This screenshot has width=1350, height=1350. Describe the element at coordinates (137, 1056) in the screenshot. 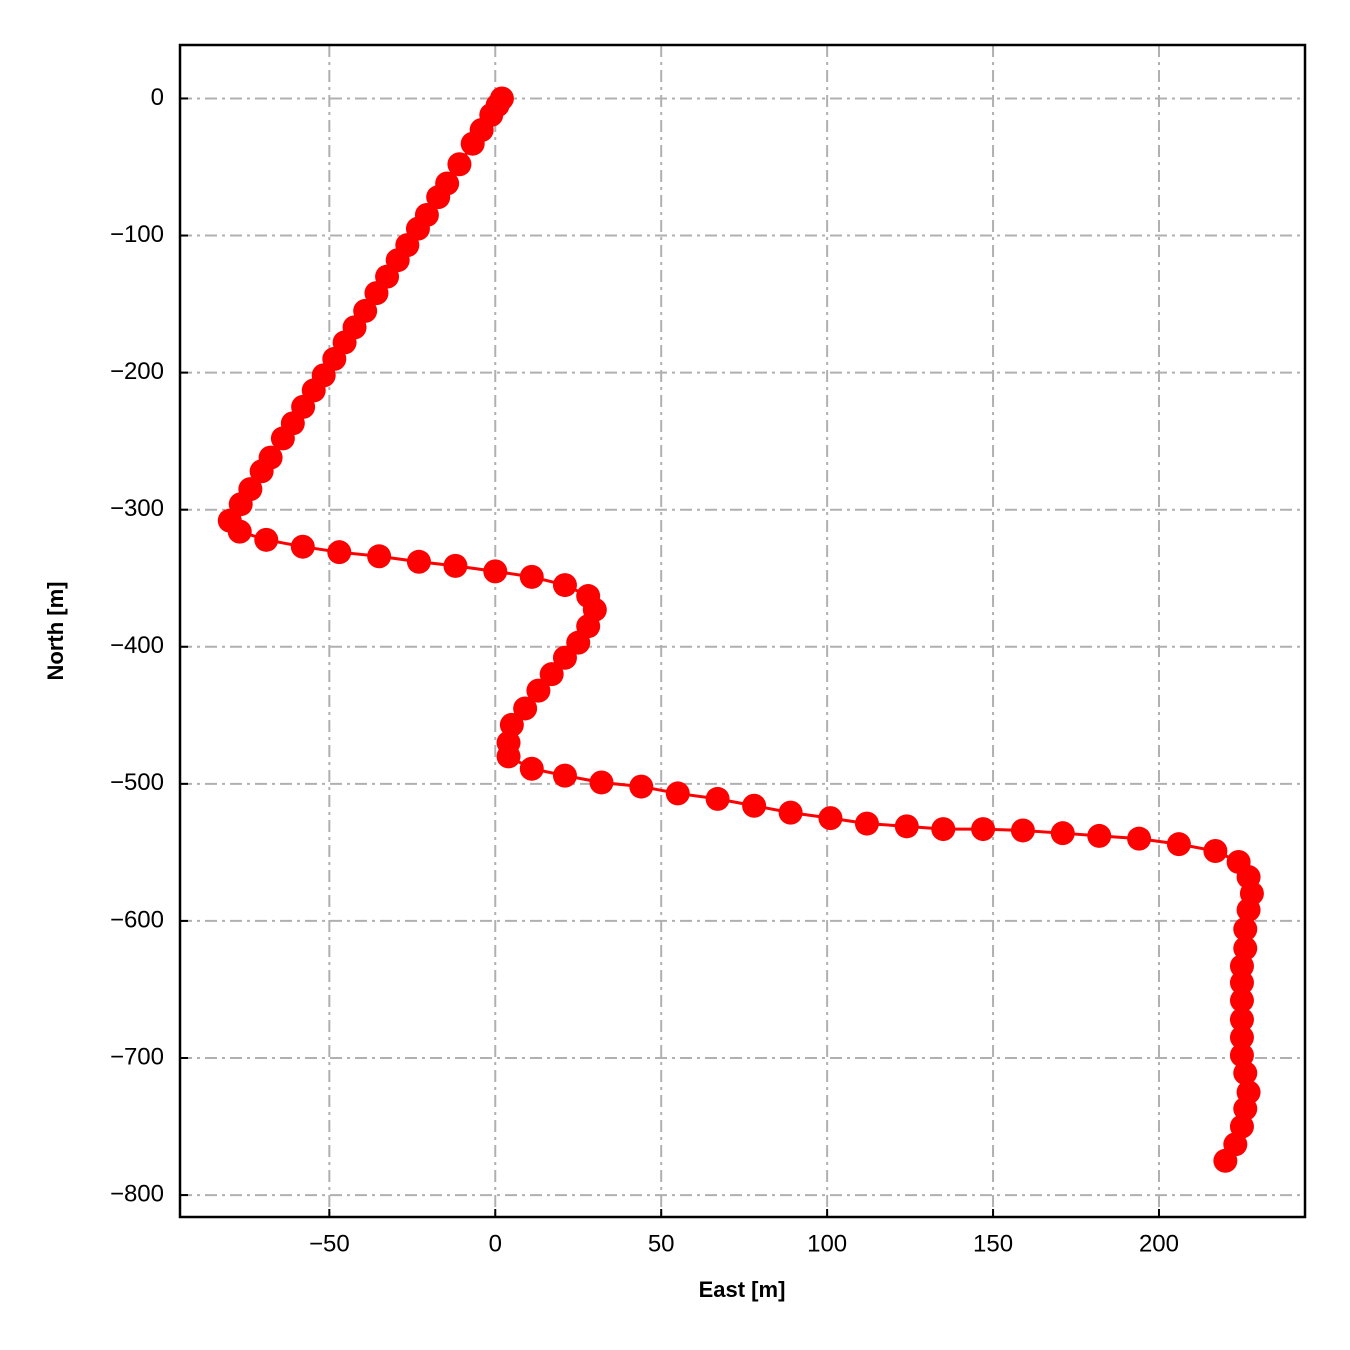

I see `y-tick-label: −700` at that location.